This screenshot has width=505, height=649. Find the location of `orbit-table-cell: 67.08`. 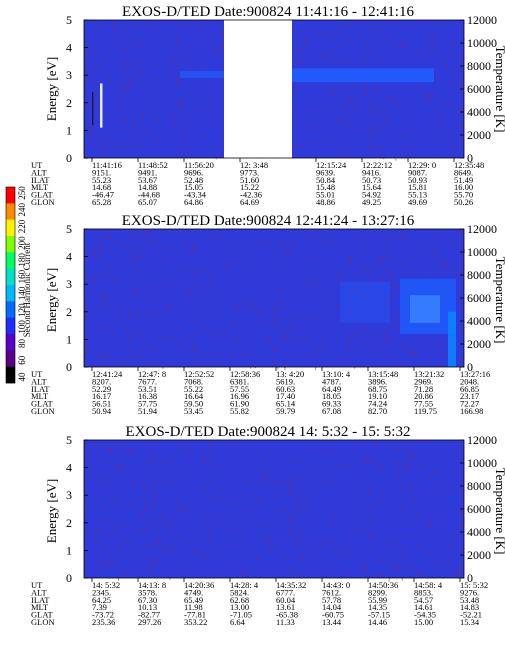

orbit-table-cell: 67.08 is located at coordinates (331, 411).